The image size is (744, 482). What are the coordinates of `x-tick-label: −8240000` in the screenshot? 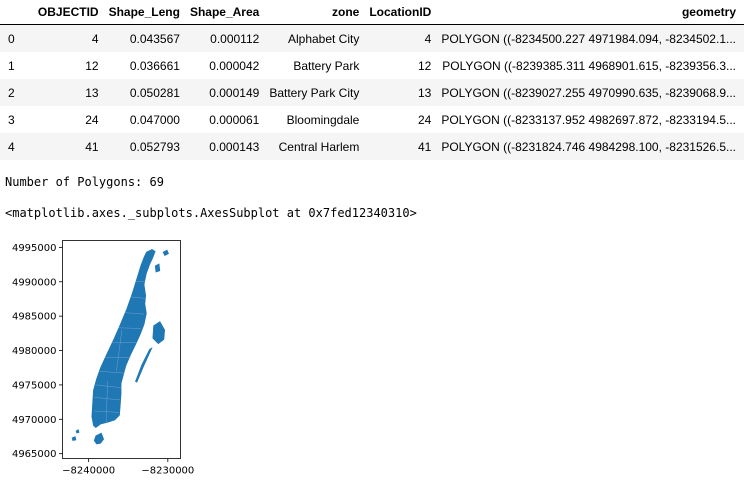 It's located at (88, 471).